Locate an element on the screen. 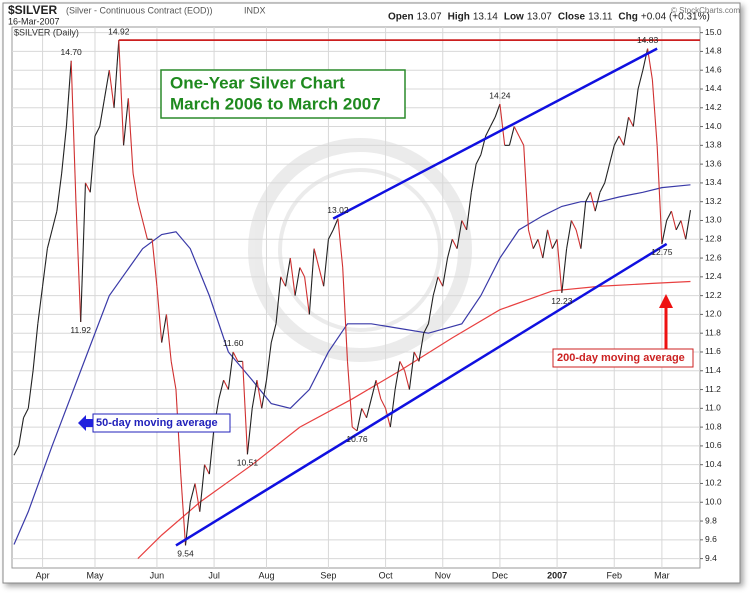  x-tick-label: Feb is located at coordinates (614, 575).